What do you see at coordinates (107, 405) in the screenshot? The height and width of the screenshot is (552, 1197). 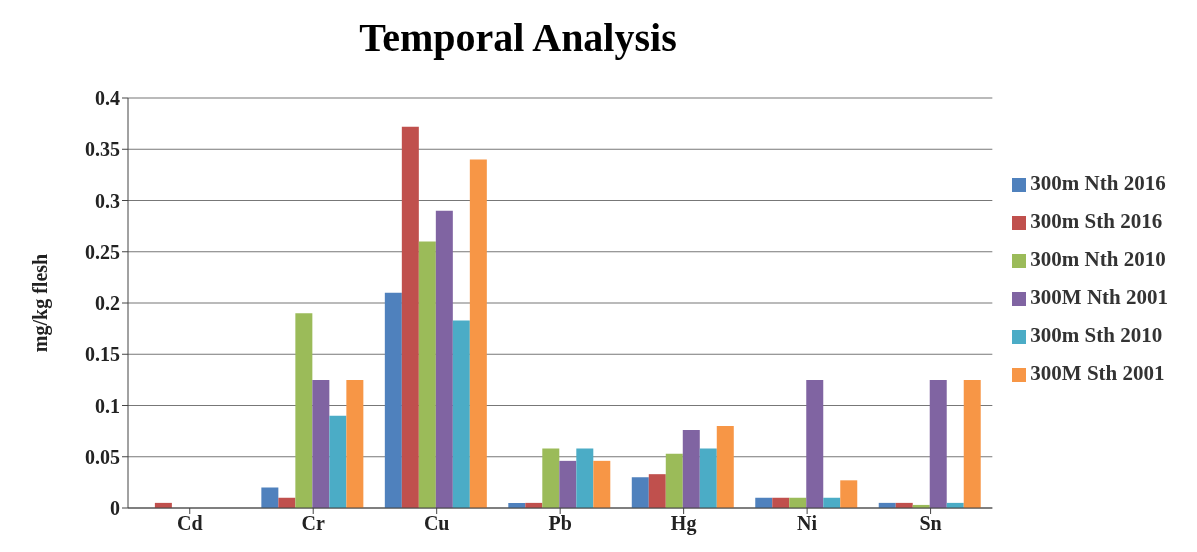 I see `y-tick-label: 0.1` at bounding box center [107, 405].